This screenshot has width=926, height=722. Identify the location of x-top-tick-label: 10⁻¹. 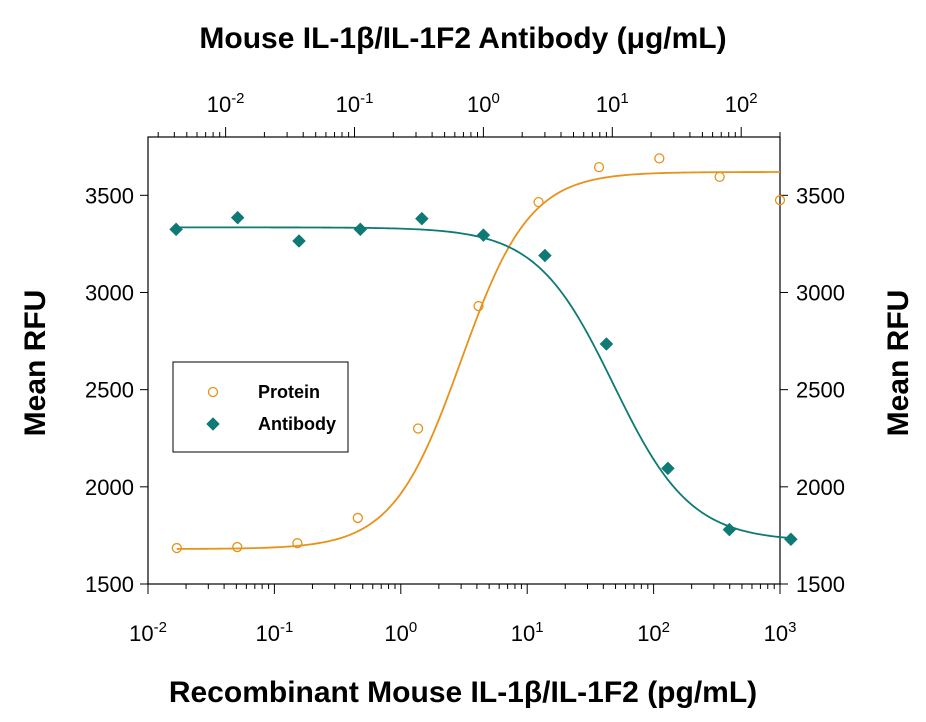
(355, 103).